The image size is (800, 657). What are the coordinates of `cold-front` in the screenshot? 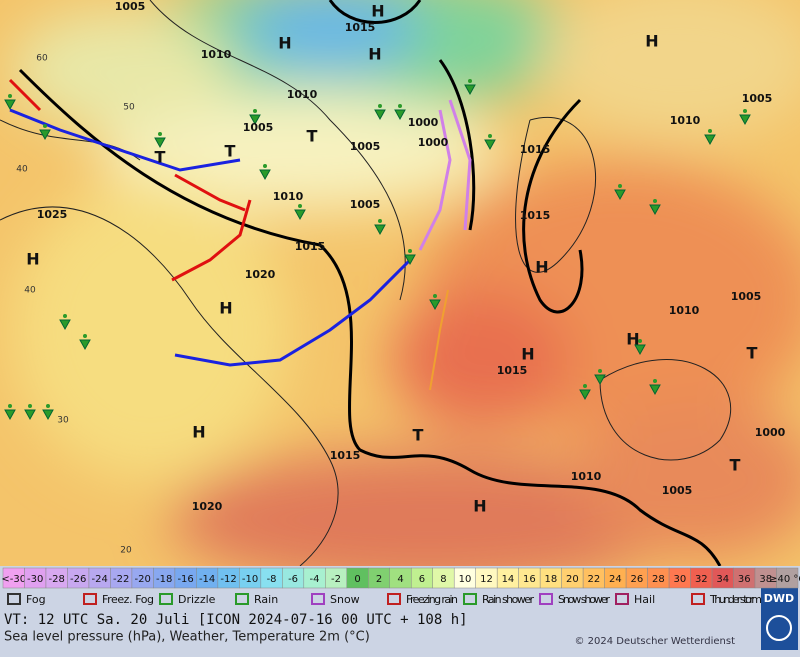 It's located at (293, 312).